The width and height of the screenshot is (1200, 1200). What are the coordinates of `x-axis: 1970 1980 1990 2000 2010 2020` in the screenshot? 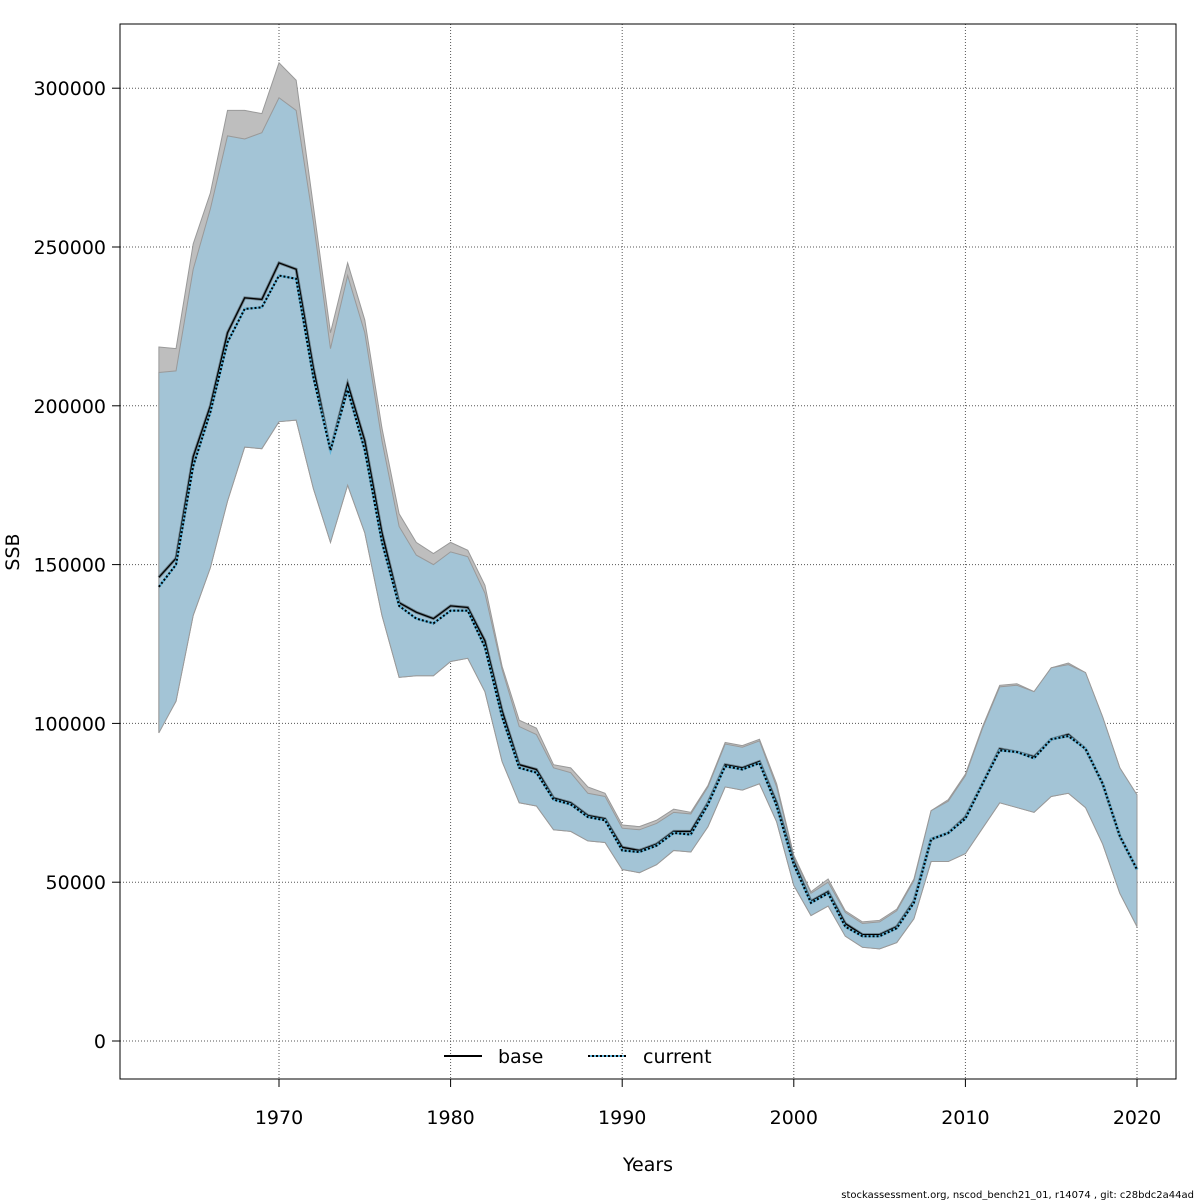 It's located at (708, 1104).